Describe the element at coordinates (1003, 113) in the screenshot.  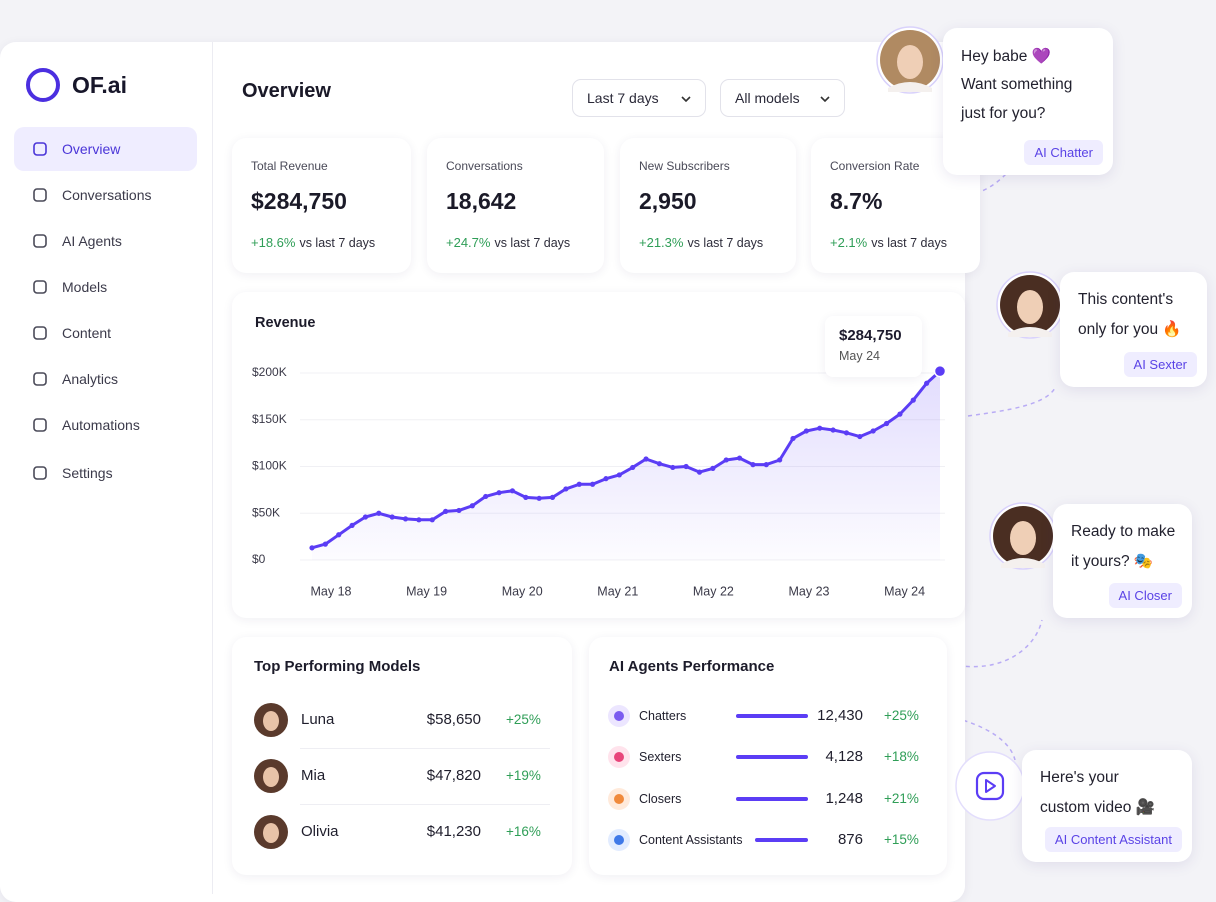
I see `chat-line: just for you?` at that location.